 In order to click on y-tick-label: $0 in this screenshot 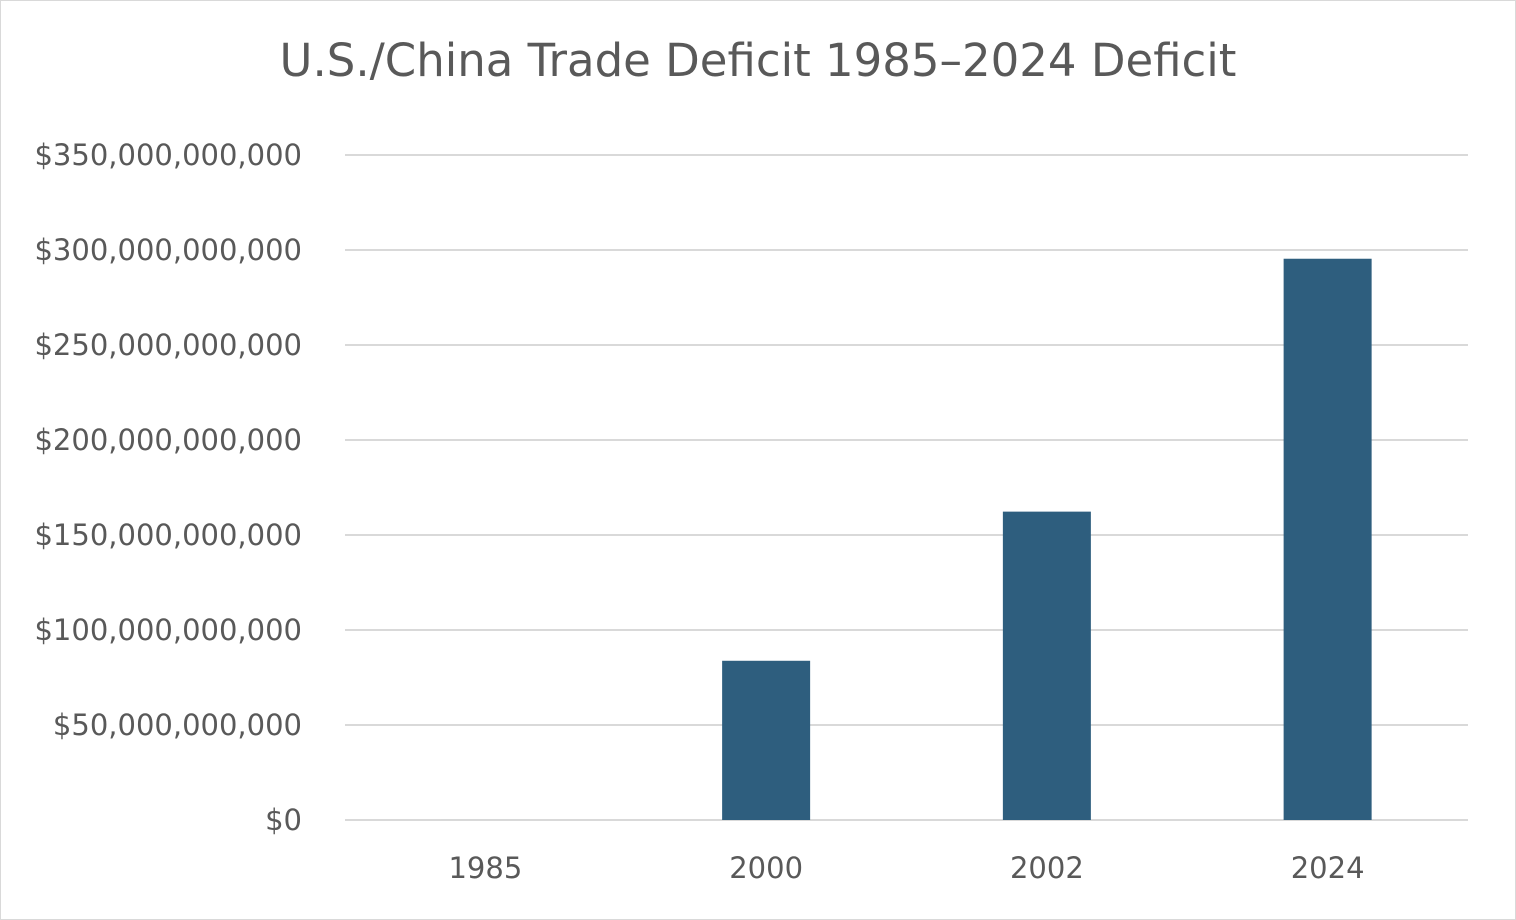, I will do `click(283, 820)`.